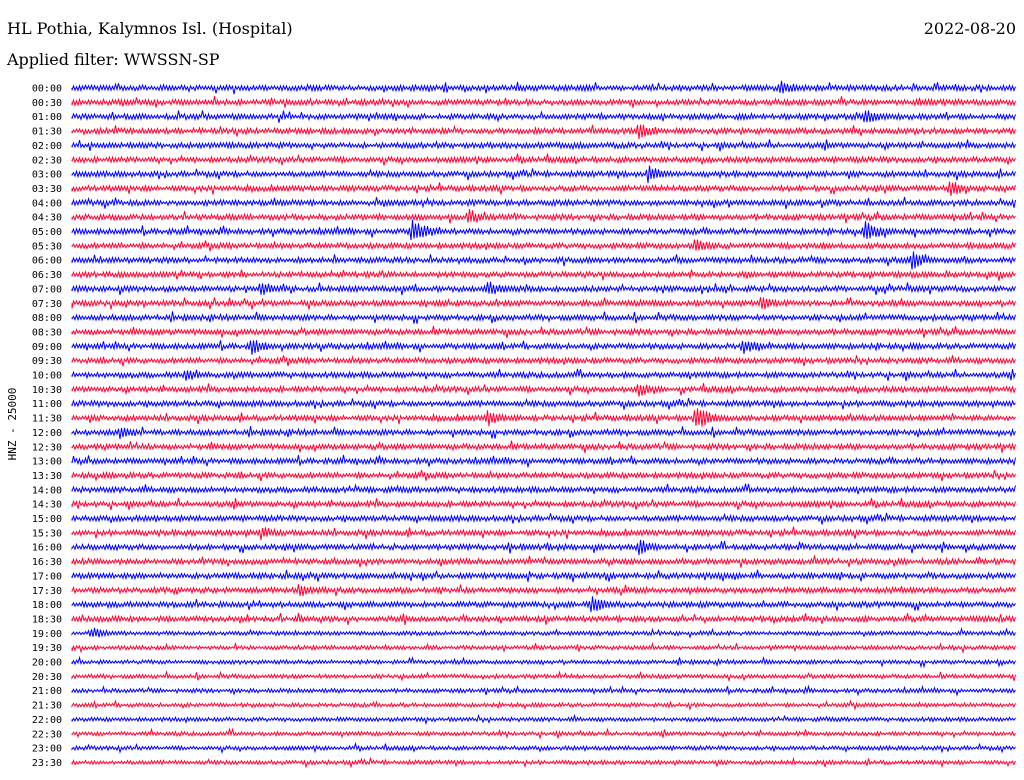 The width and height of the screenshot is (1024, 780). What do you see at coordinates (47, 490) in the screenshot?
I see `time-tick-label: 14:00` at bounding box center [47, 490].